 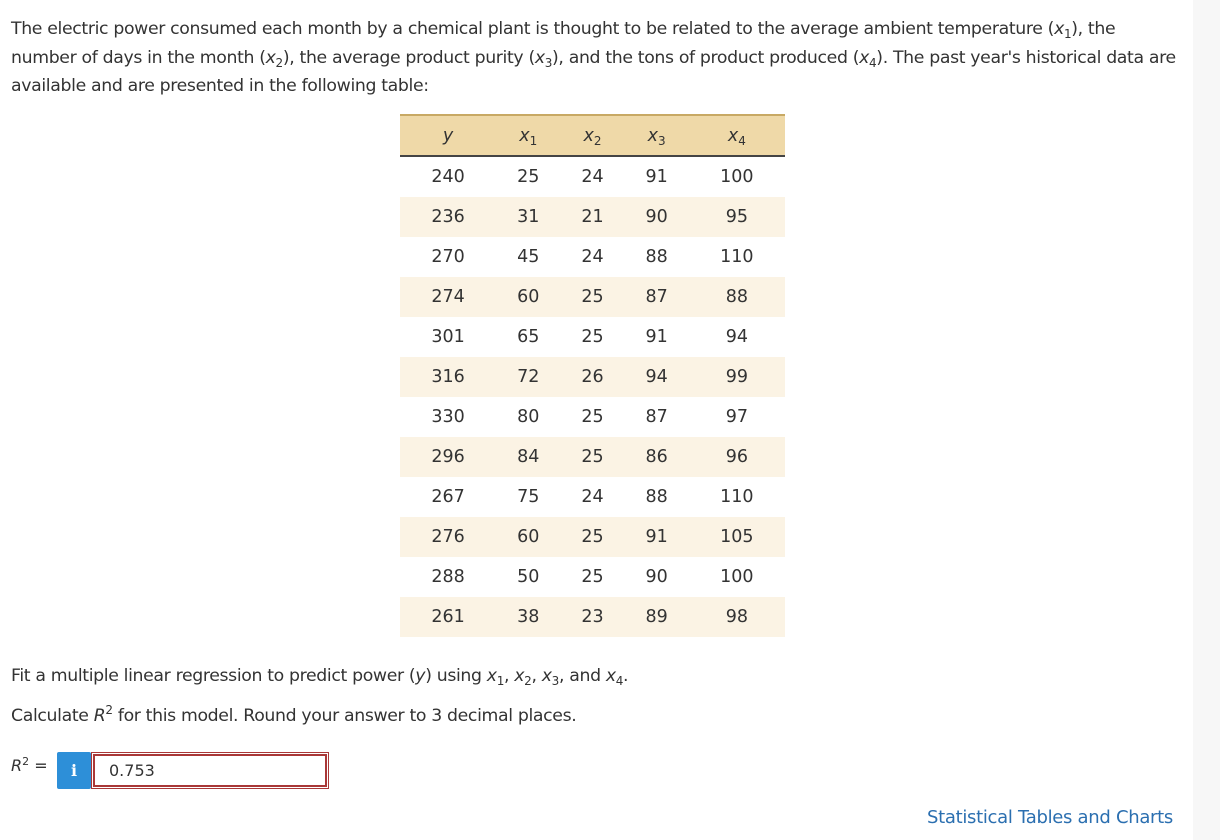 What do you see at coordinates (210, 770) in the screenshot?
I see `r-squared-input` at bounding box center [210, 770].